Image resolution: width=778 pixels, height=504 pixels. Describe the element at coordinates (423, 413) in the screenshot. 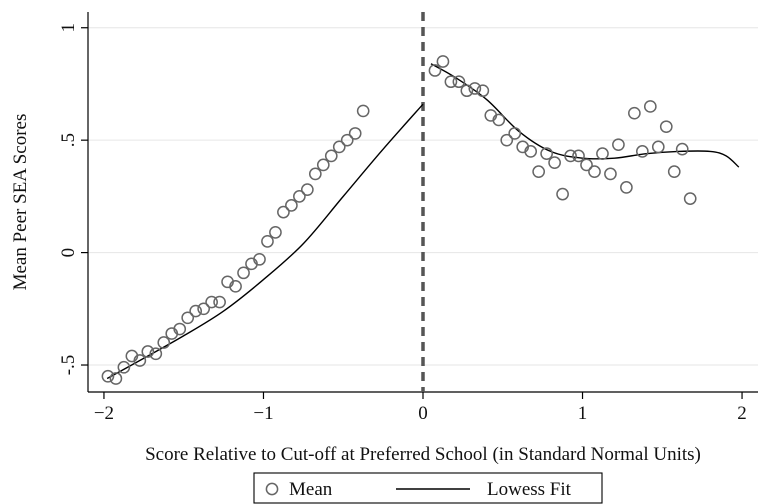

I see `x-tick-label: 0` at that location.